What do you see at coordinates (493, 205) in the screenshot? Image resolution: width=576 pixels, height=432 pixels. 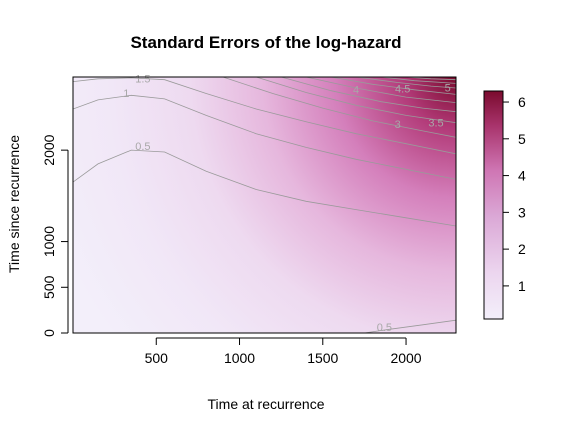 I see `colorbar` at bounding box center [493, 205].